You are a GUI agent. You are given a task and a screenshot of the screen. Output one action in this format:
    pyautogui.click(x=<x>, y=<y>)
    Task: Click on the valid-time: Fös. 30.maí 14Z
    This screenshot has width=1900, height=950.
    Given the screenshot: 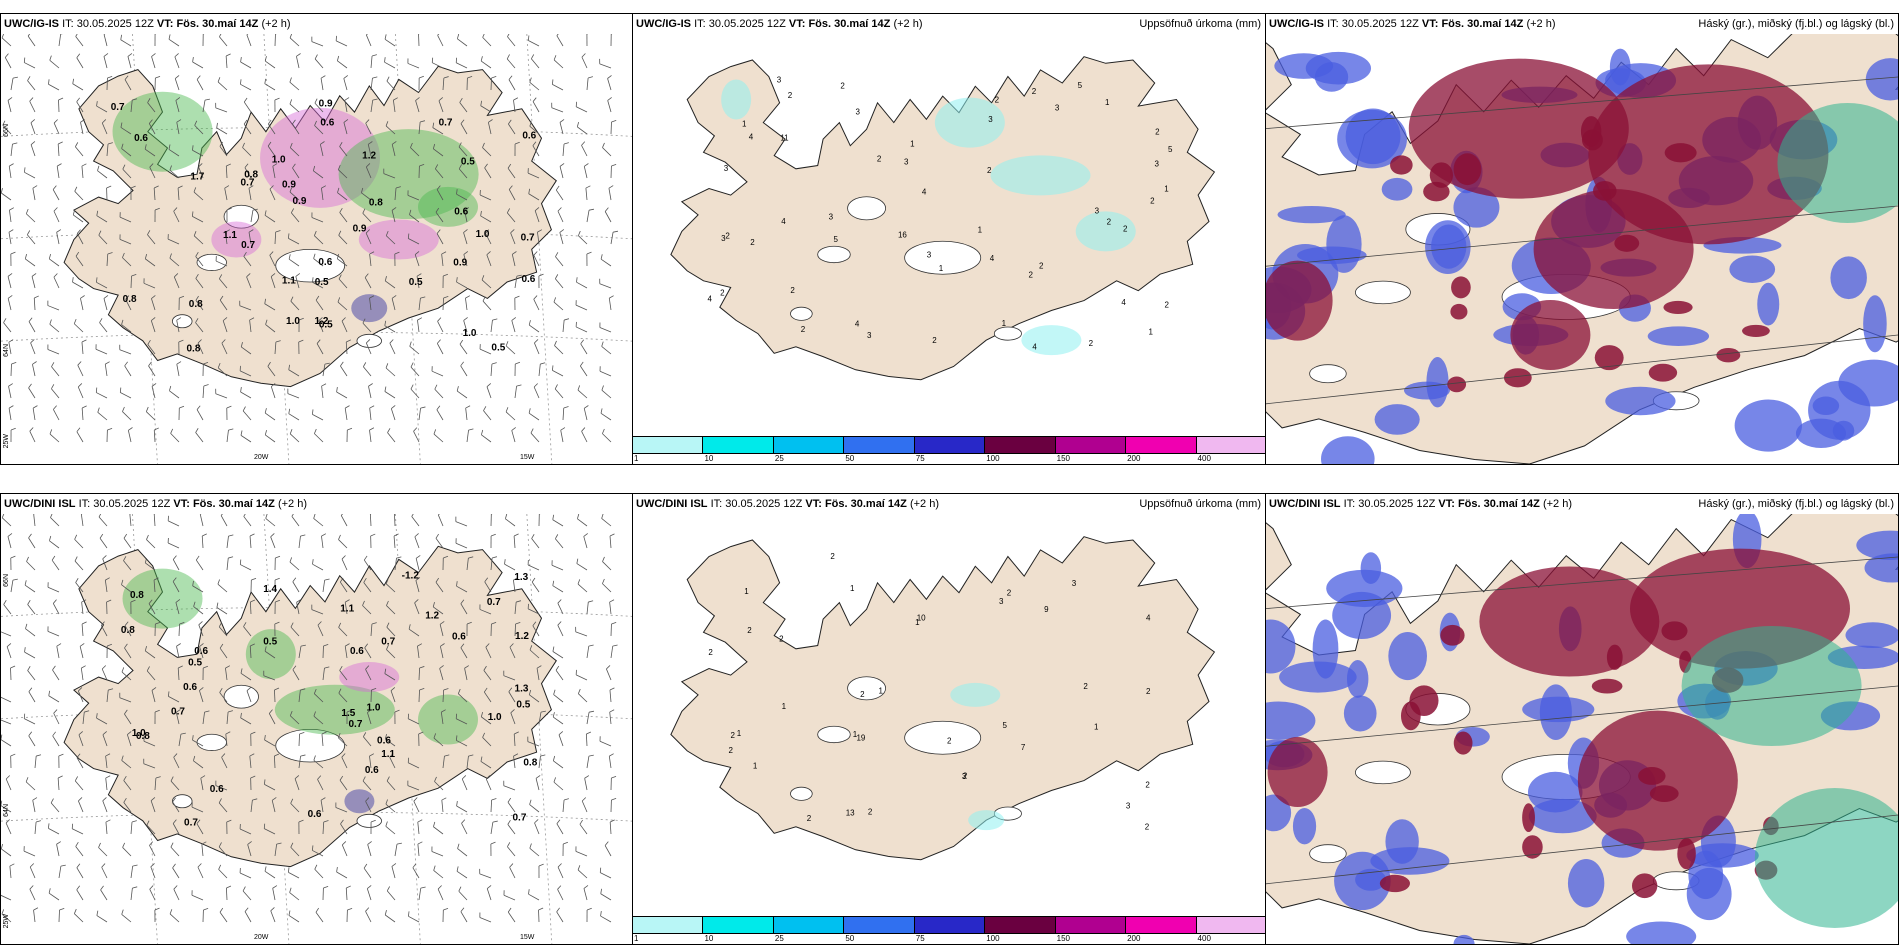 What is the action you would take?
    pyautogui.click(x=1482, y=24)
    